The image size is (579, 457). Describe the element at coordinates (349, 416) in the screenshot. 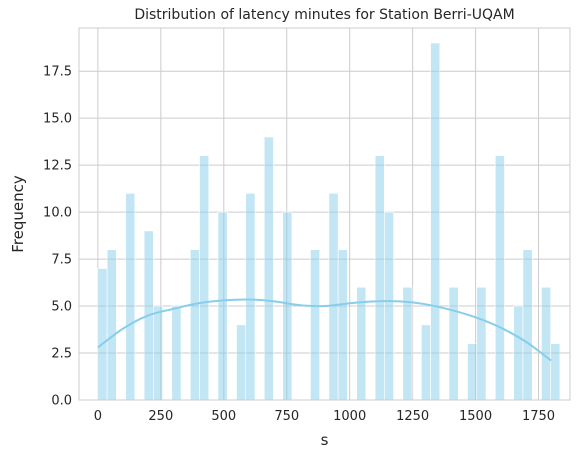

I see `x-tick-label: 1000` at that location.